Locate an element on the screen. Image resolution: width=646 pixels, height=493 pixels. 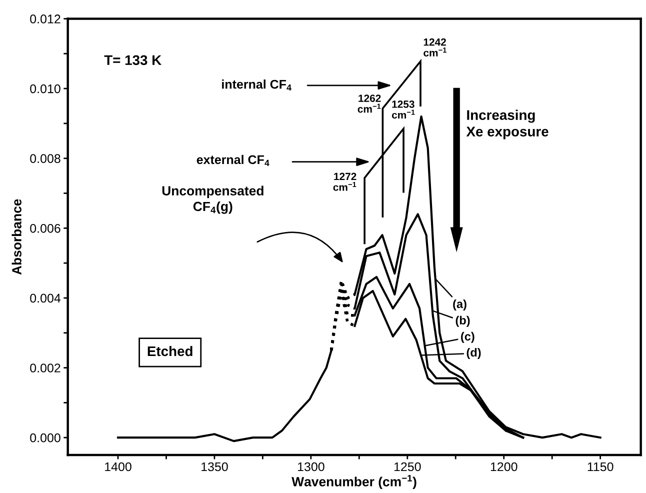
y-tick-label: 0.010 is located at coordinates (45, 89).